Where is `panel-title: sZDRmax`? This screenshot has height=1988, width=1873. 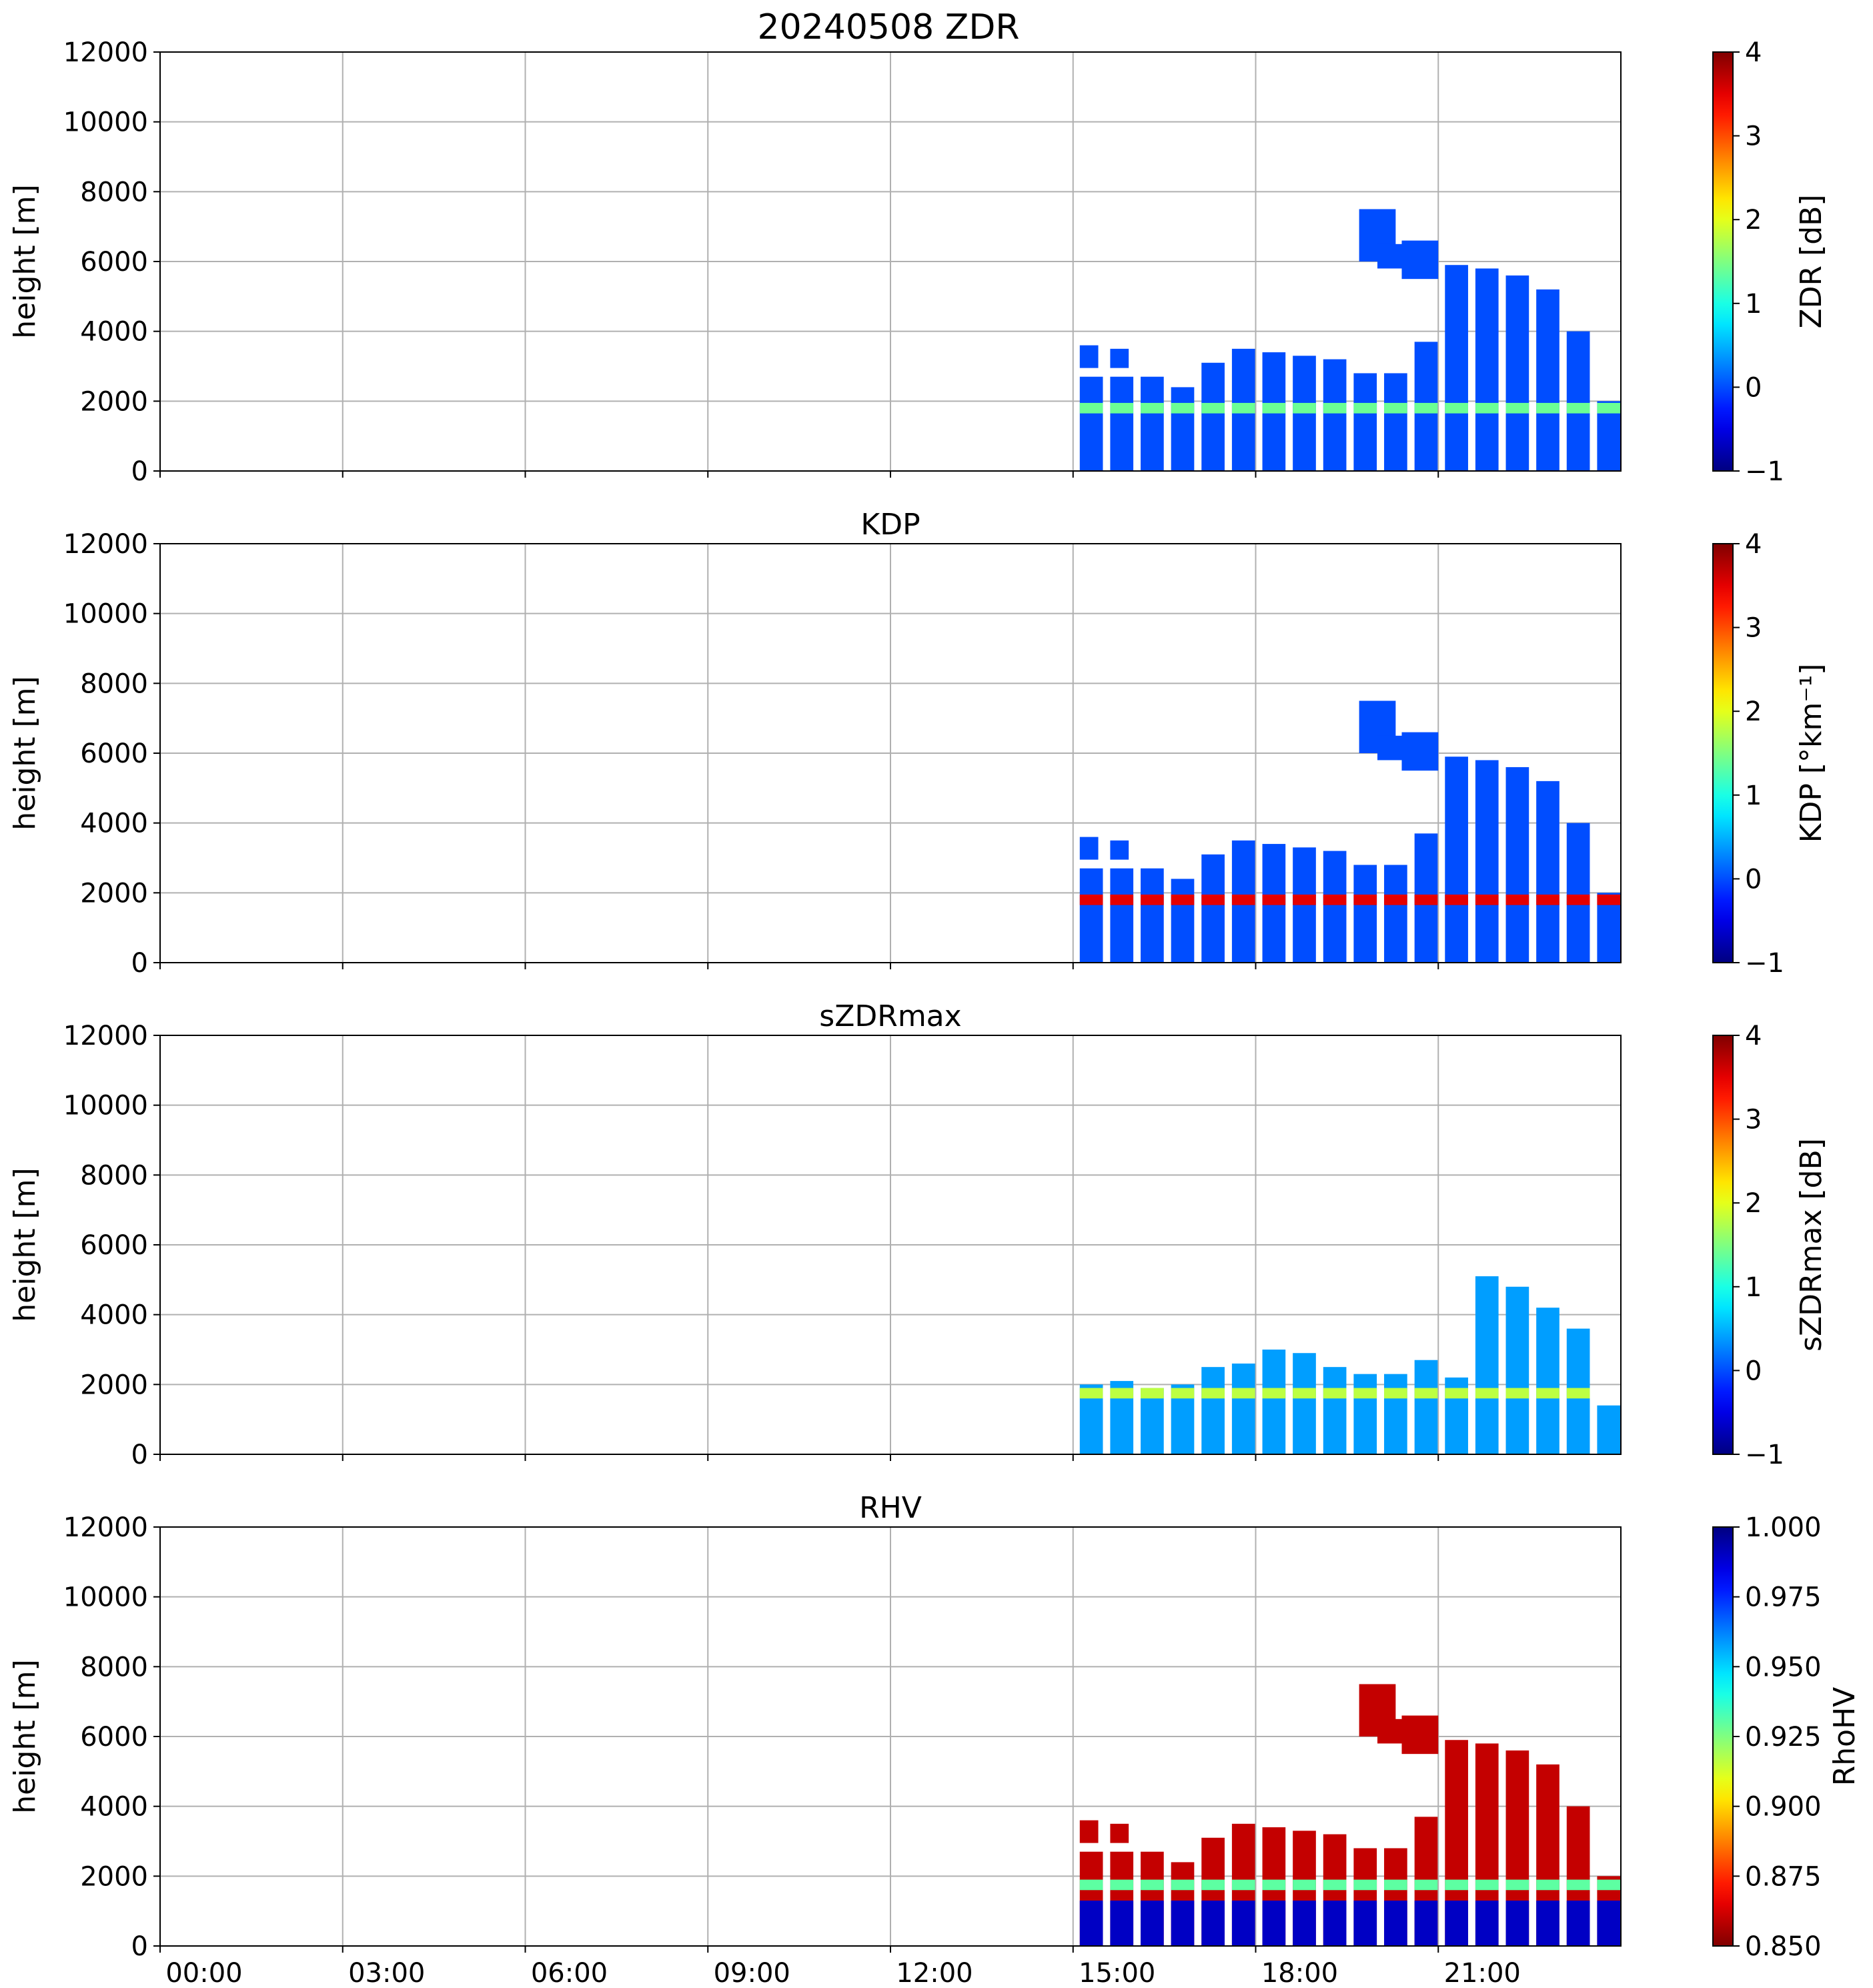 panel-title: sZDRmax is located at coordinates (890, 1016).